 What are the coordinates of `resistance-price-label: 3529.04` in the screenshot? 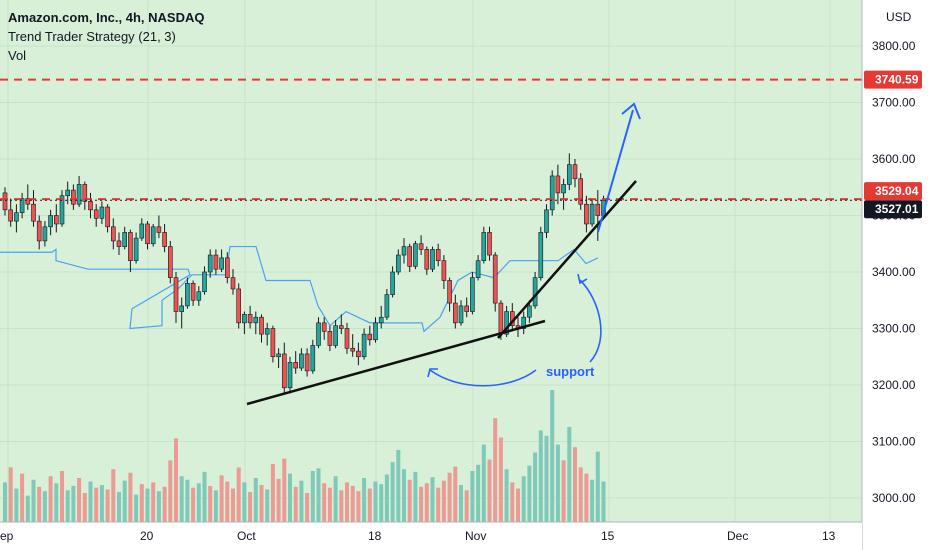 It's located at (897, 191).